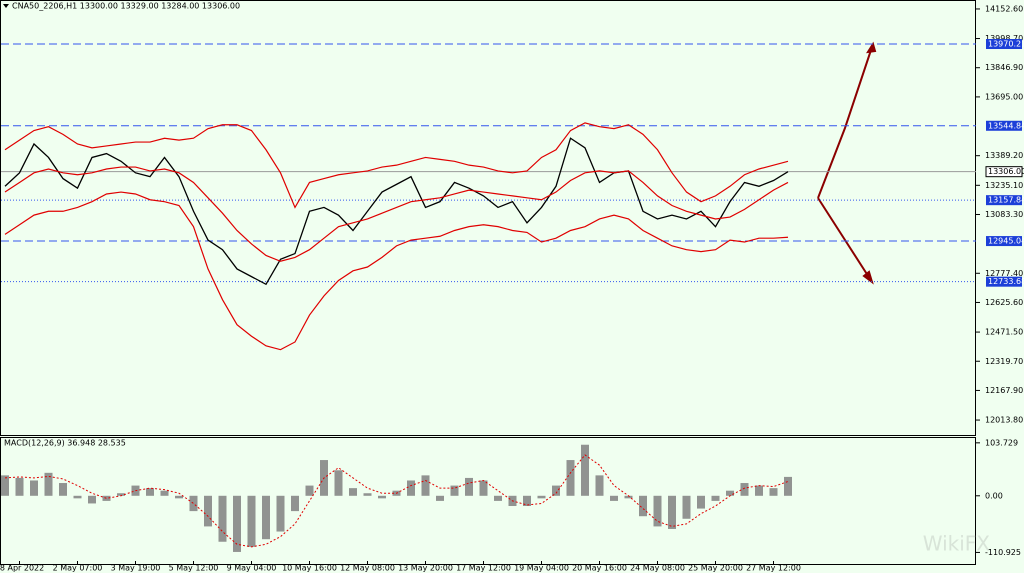 This screenshot has height=573, width=1024. Describe the element at coordinates (22, 568) in the screenshot. I see `x-tick-label: 28 Apr 2022` at that location.